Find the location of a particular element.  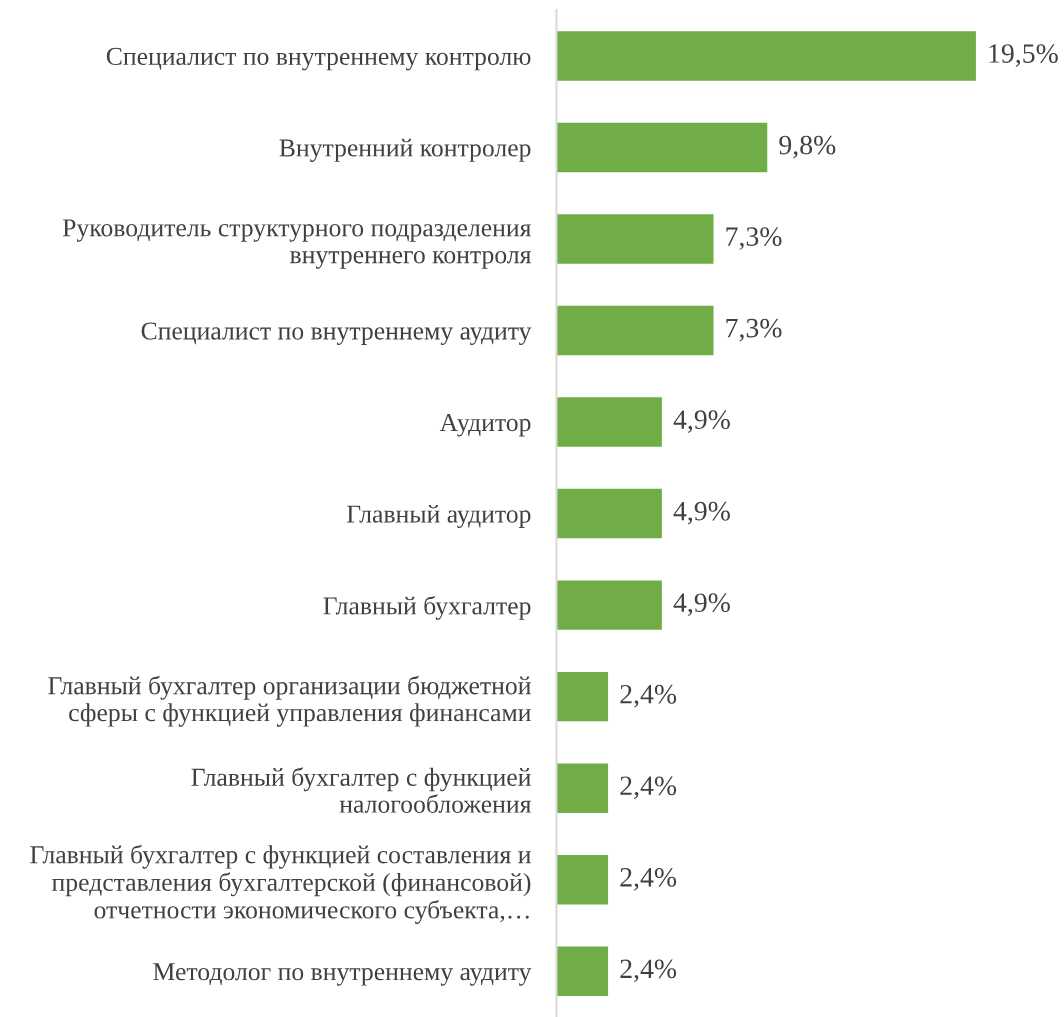

data-label: 19,5% is located at coordinates (1023, 55).